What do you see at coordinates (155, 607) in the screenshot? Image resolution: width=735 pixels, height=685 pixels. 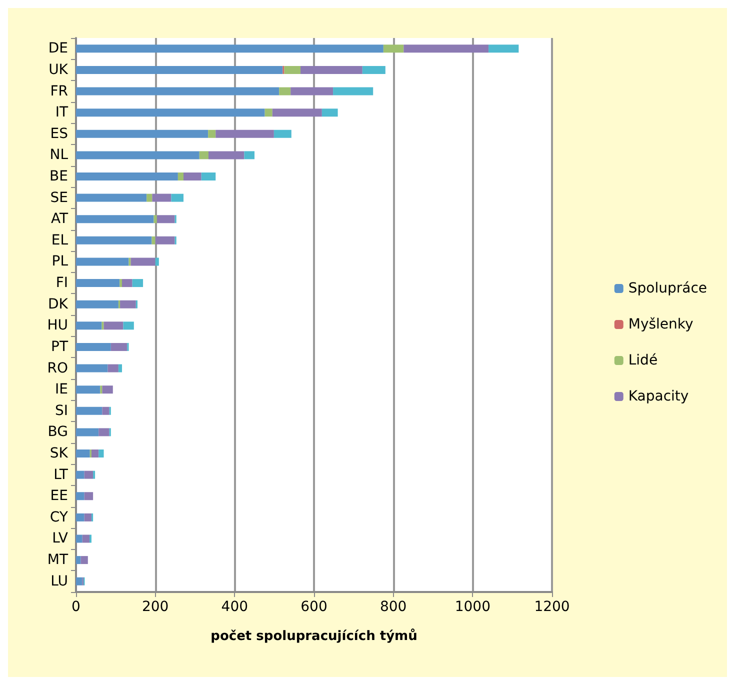 I see `x-tick-label: 200` at bounding box center [155, 607].